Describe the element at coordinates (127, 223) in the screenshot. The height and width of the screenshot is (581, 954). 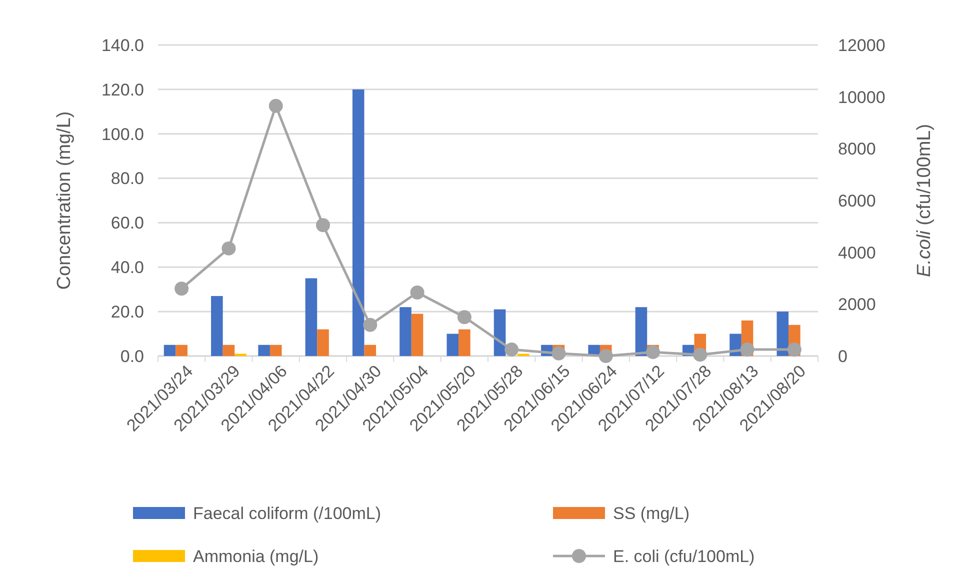
I see `y-tick-label: 60.0` at that location.